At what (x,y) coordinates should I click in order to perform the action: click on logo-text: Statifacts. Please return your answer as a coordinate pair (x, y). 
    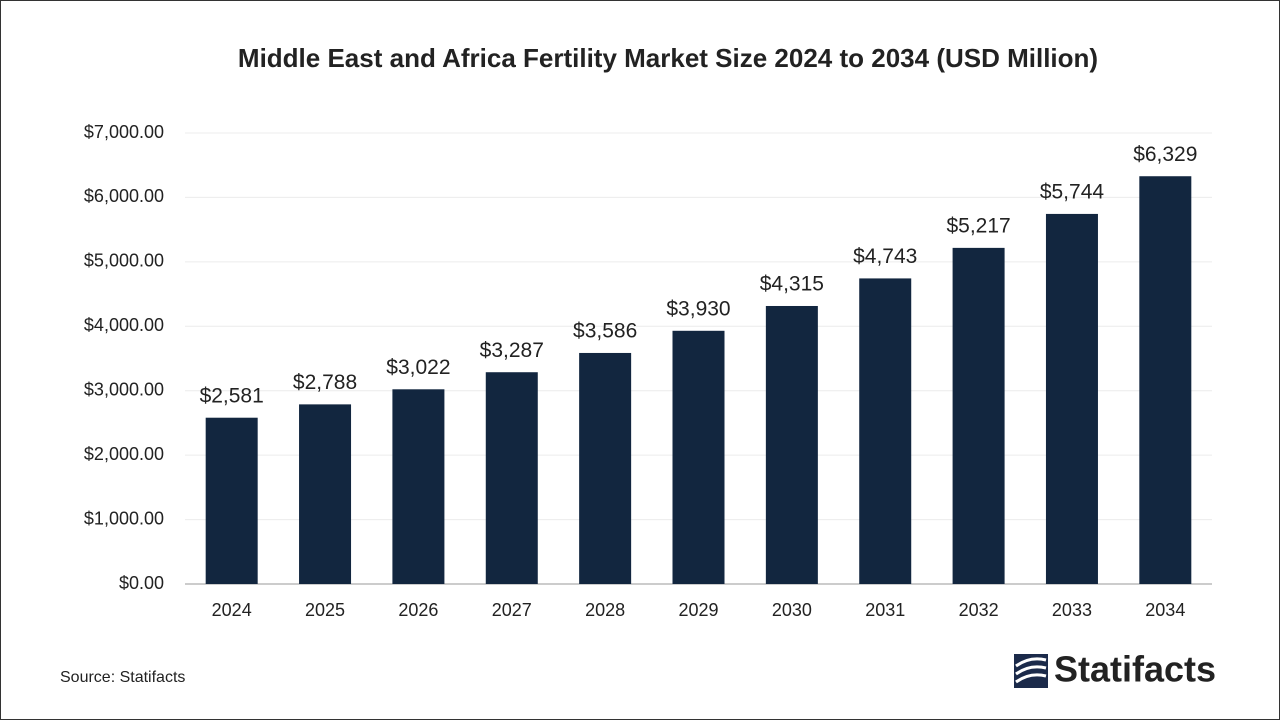
    Looking at the image, I should click on (1135, 669).